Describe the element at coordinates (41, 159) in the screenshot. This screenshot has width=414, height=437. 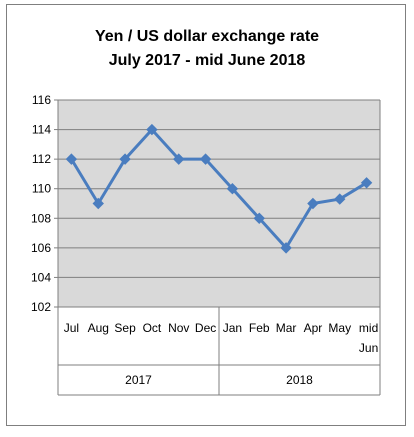
I see `y-tick-label-112: 112` at that location.